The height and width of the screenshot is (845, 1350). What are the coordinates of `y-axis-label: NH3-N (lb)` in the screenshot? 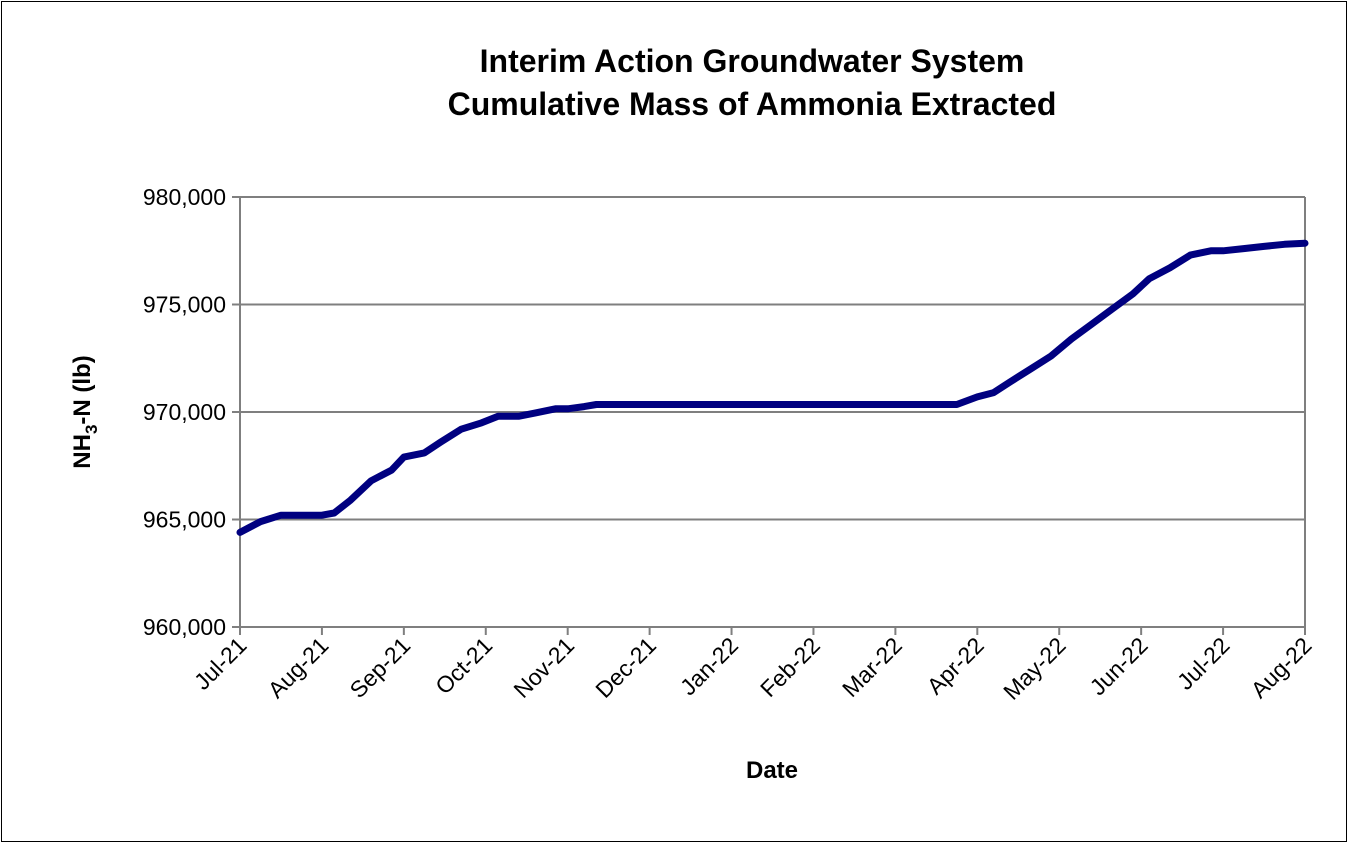 It's located at (85, 411).